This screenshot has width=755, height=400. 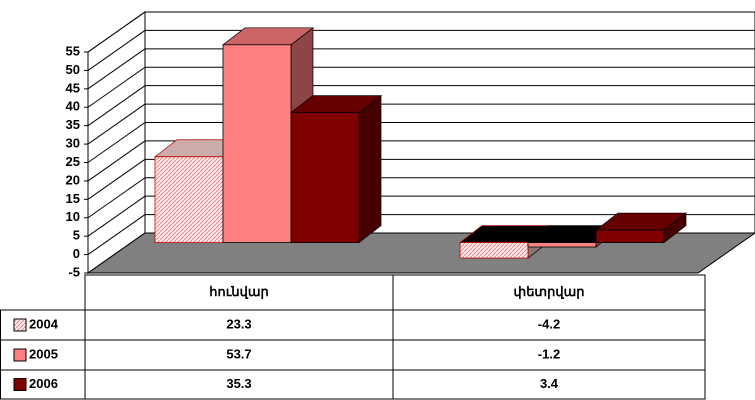 What do you see at coordinates (43, 353) in the screenshot?
I see `legend-label: 2005` at bounding box center [43, 353].